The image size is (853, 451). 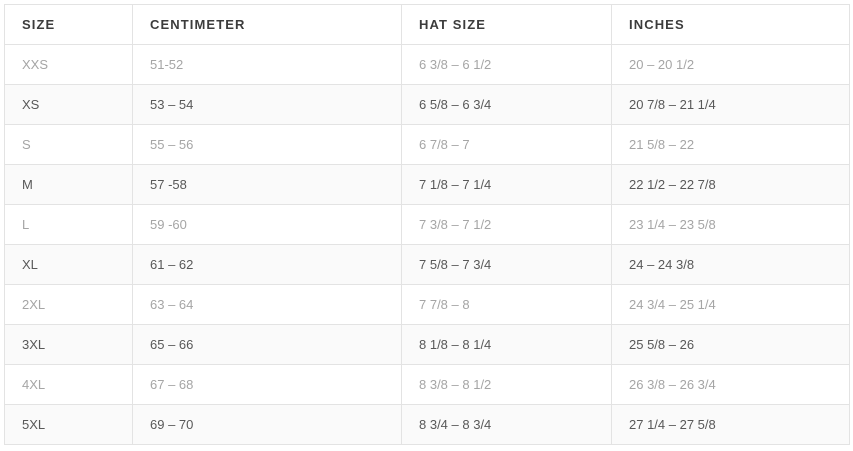 I want to click on cell-size: XL, so click(x=68, y=264).